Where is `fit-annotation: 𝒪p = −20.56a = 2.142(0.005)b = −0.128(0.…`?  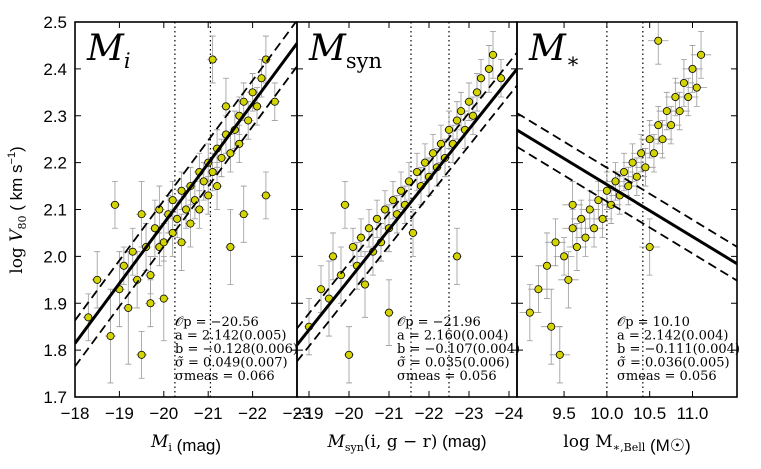
fit-annotation: 𝒪p = −20.56a = 2.142(0.005)b = −0.128(0.… is located at coordinates (236, 349).